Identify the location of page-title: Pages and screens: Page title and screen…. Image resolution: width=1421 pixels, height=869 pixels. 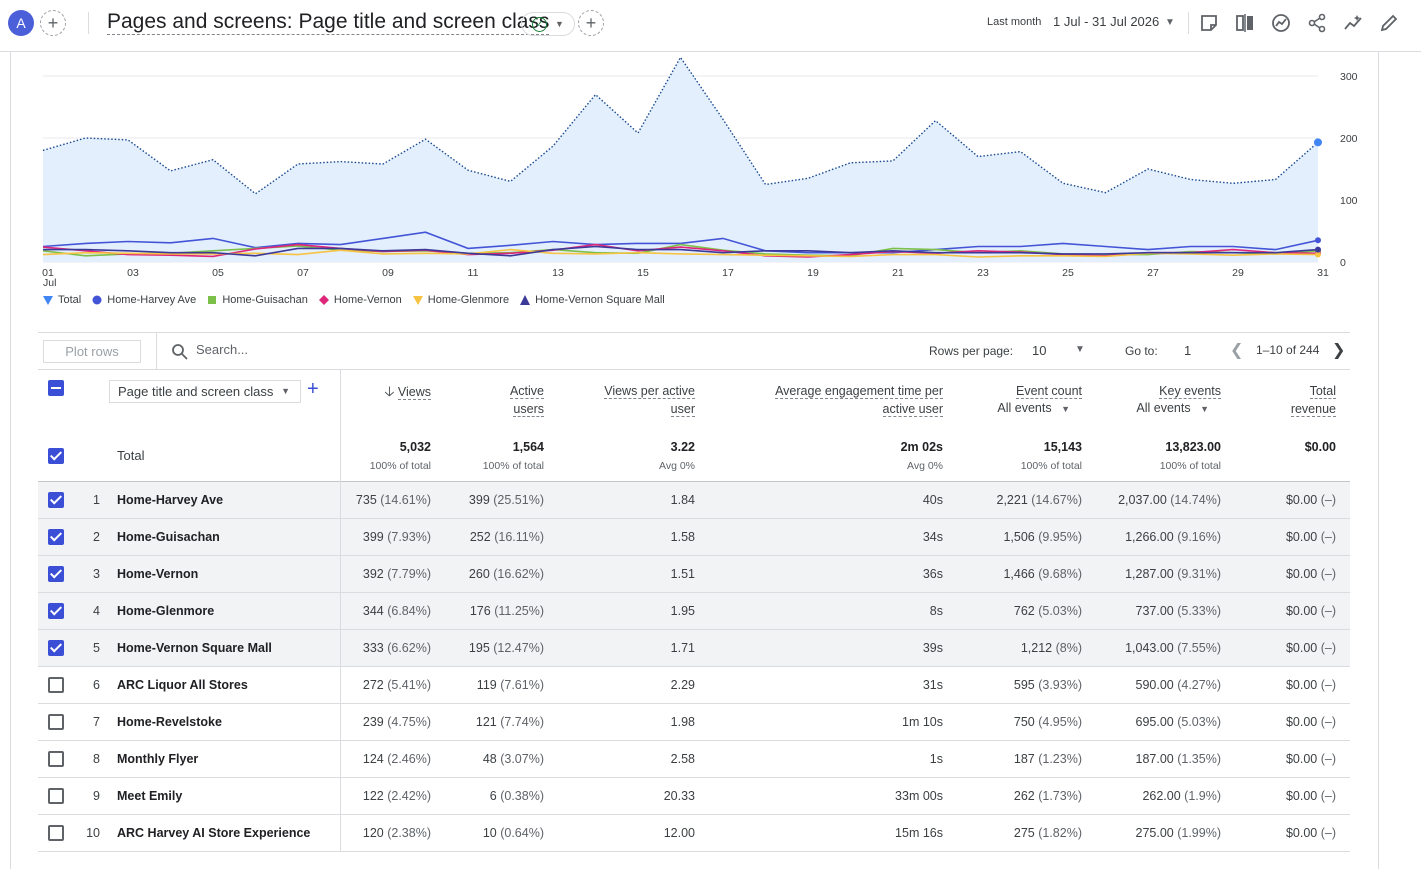
(328, 22).